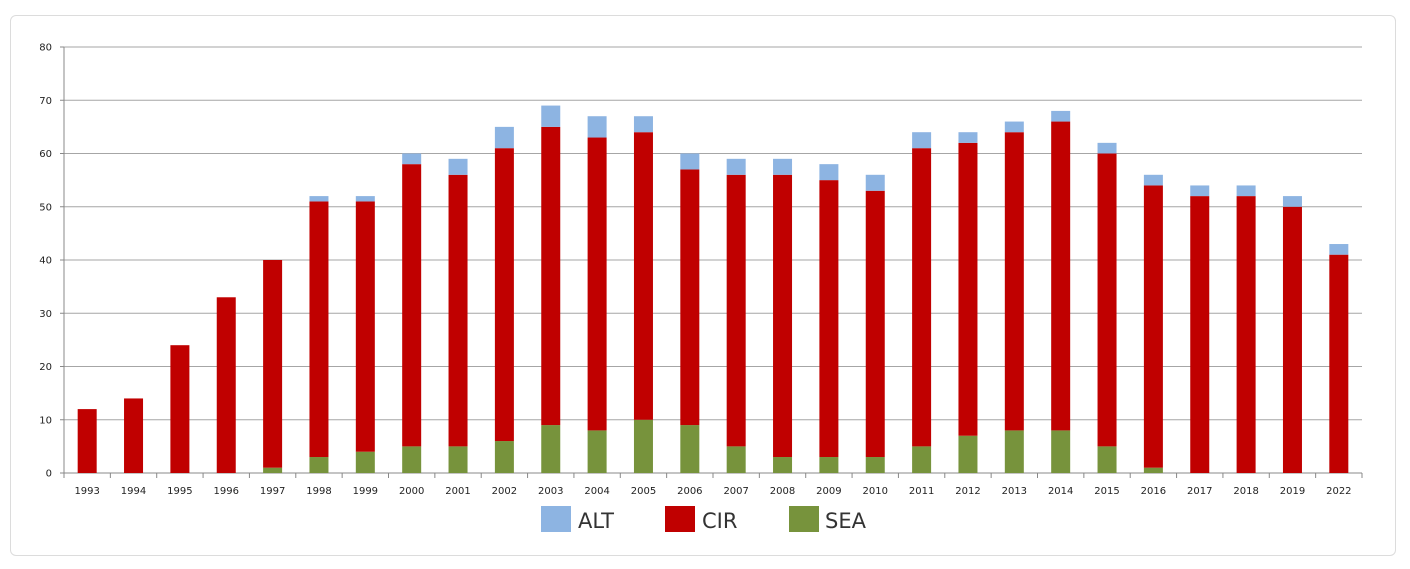 The width and height of the screenshot is (1410, 569). What do you see at coordinates (1292, 491) in the screenshot?
I see `x-tick-label: 2019` at bounding box center [1292, 491].